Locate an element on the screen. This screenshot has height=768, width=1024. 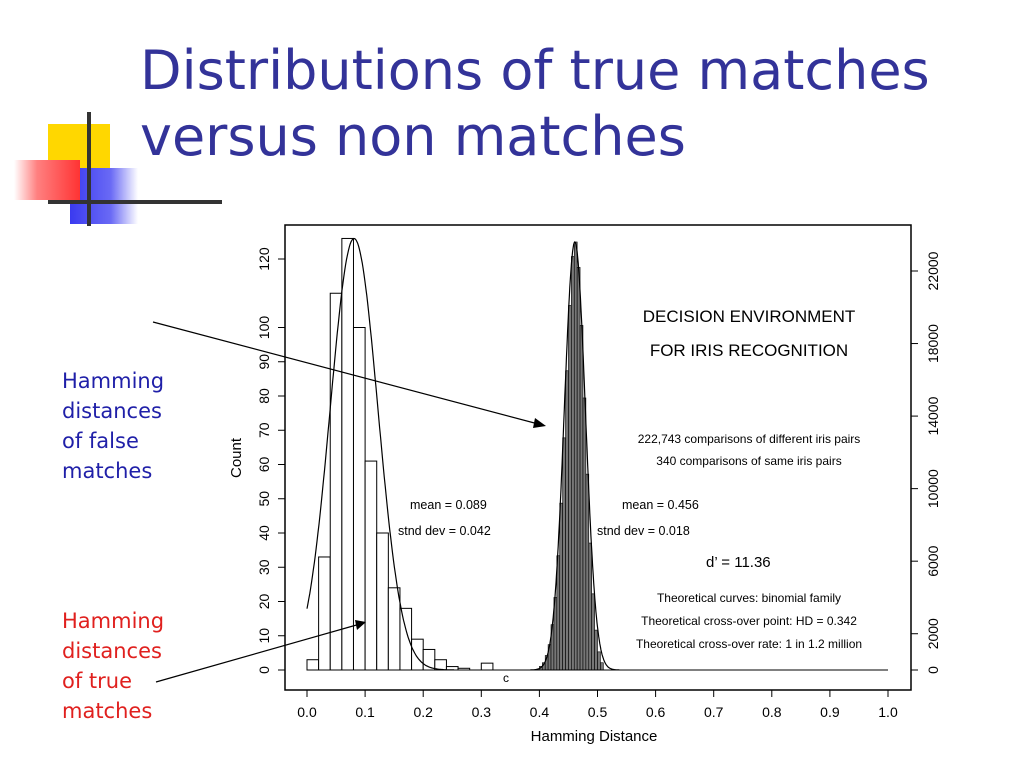
left-tick-label: 80 is located at coordinates (264, 396).